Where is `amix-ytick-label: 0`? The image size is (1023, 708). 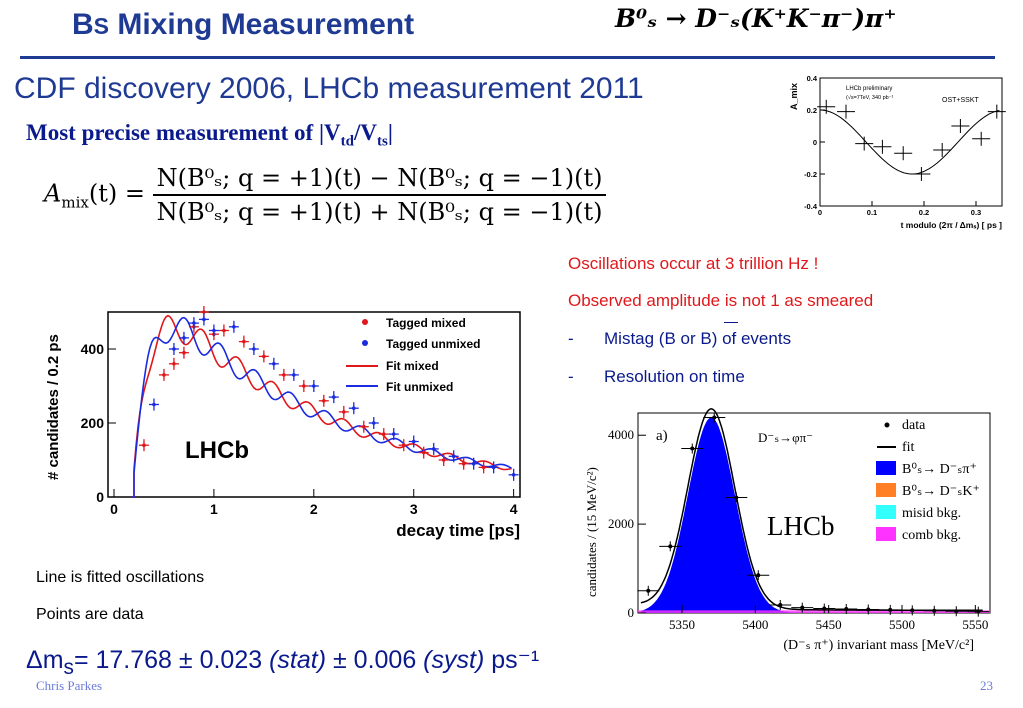 amix-ytick-label: 0 is located at coordinates (815, 142).